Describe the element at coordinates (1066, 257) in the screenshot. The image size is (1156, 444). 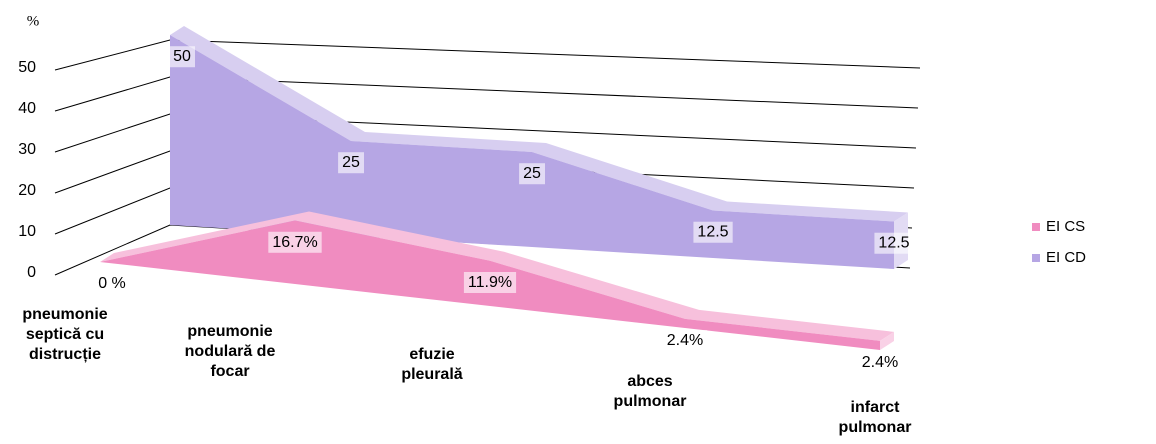
I see `legend-label: EI CD` at that location.